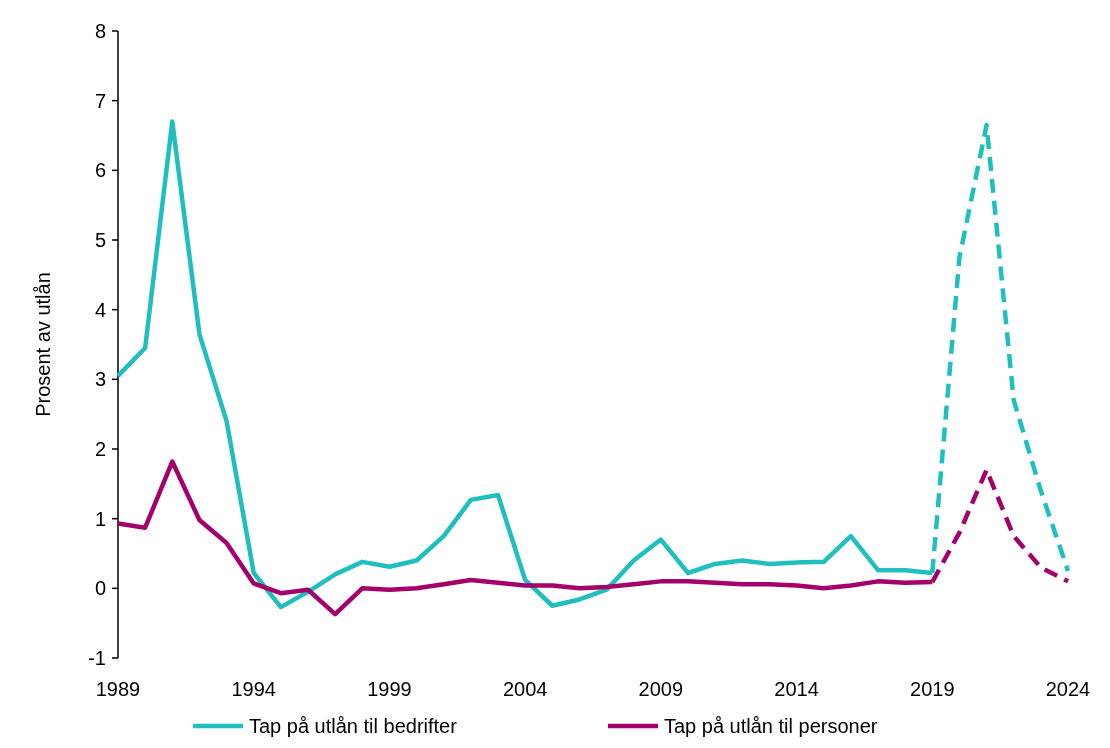 The height and width of the screenshot is (748, 1110). Describe the element at coordinates (100, 31) in the screenshot. I see `y-tick-label: 8` at that location.